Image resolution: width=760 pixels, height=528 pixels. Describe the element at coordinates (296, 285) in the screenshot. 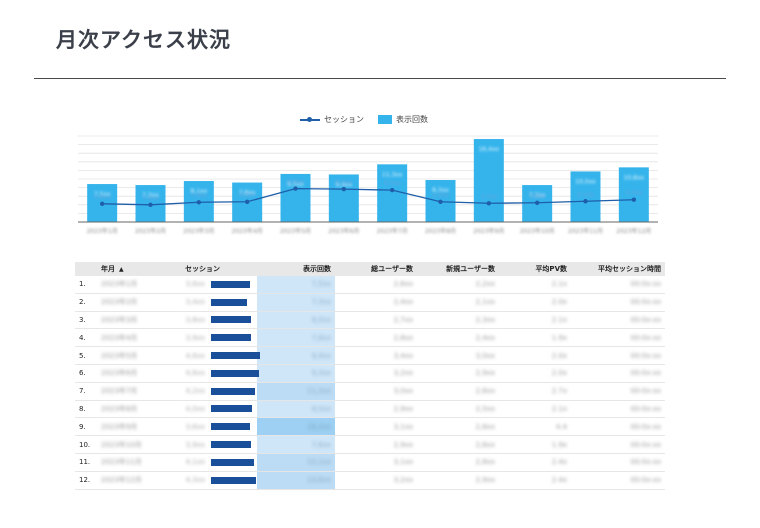

I see `row-views: 7,5xx` at that location.